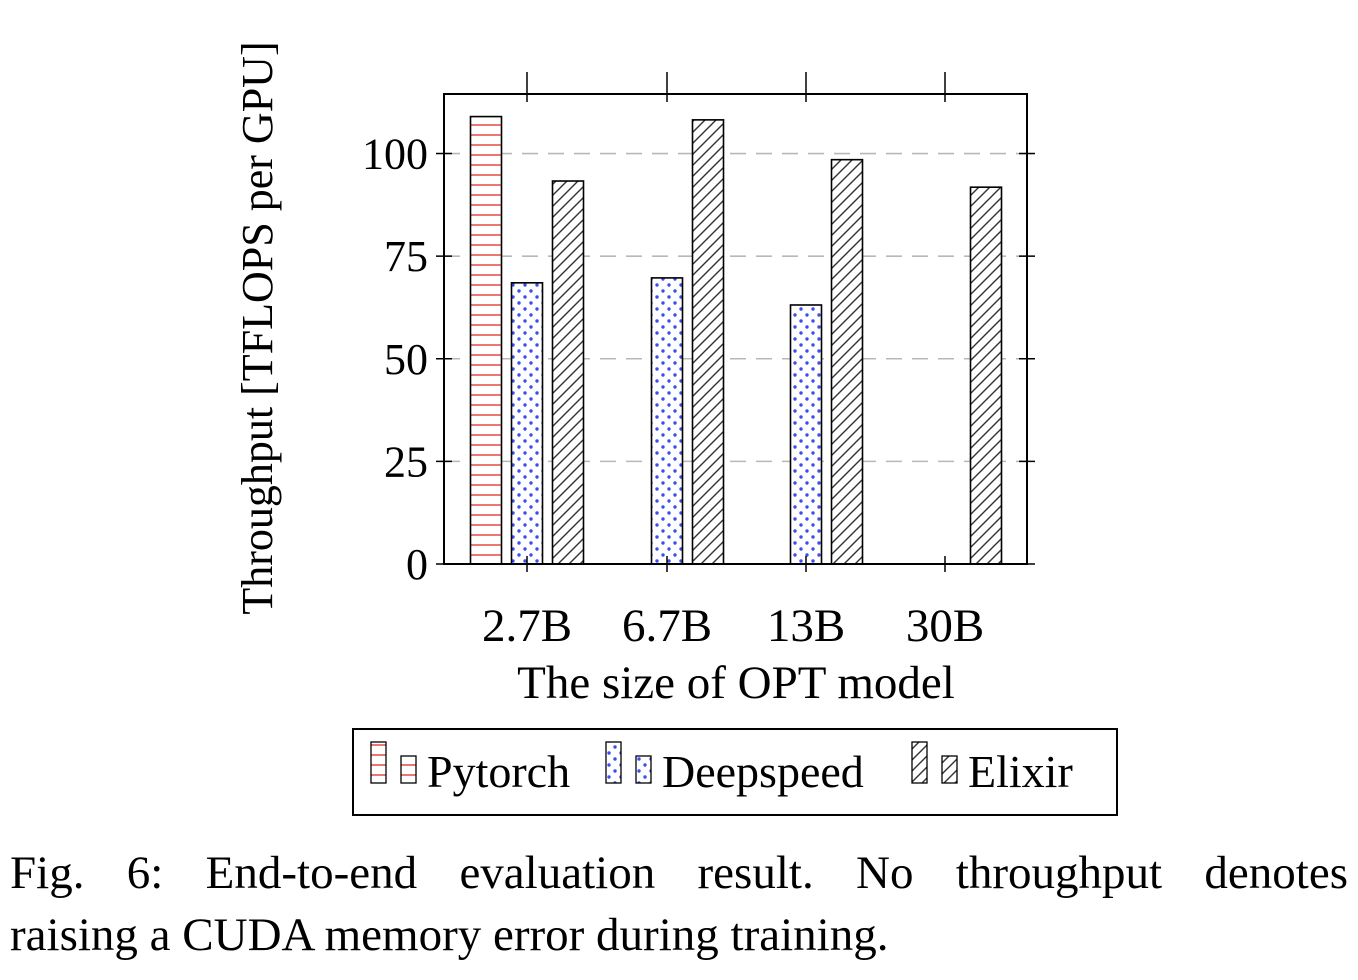 This screenshot has height=980, width=1358. What do you see at coordinates (568, 372) in the screenshot?
I see `bar-elixir-2-7b` at bounding box center [568, 372].